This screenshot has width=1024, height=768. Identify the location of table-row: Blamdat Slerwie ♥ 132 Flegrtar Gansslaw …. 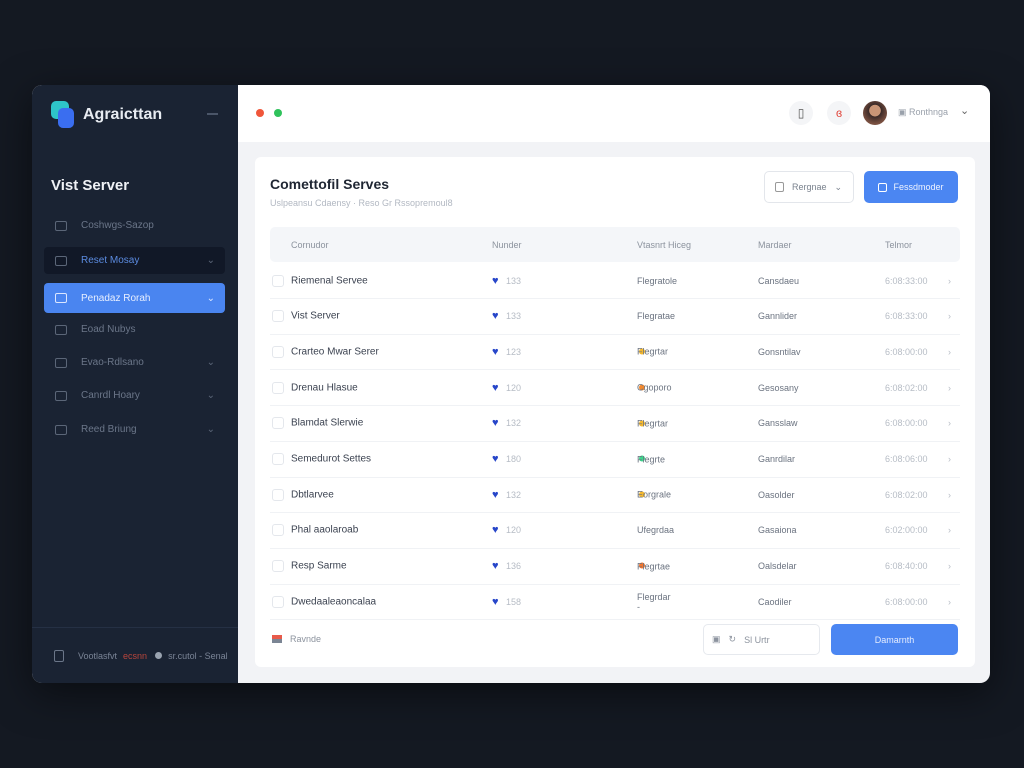
(615, 424).